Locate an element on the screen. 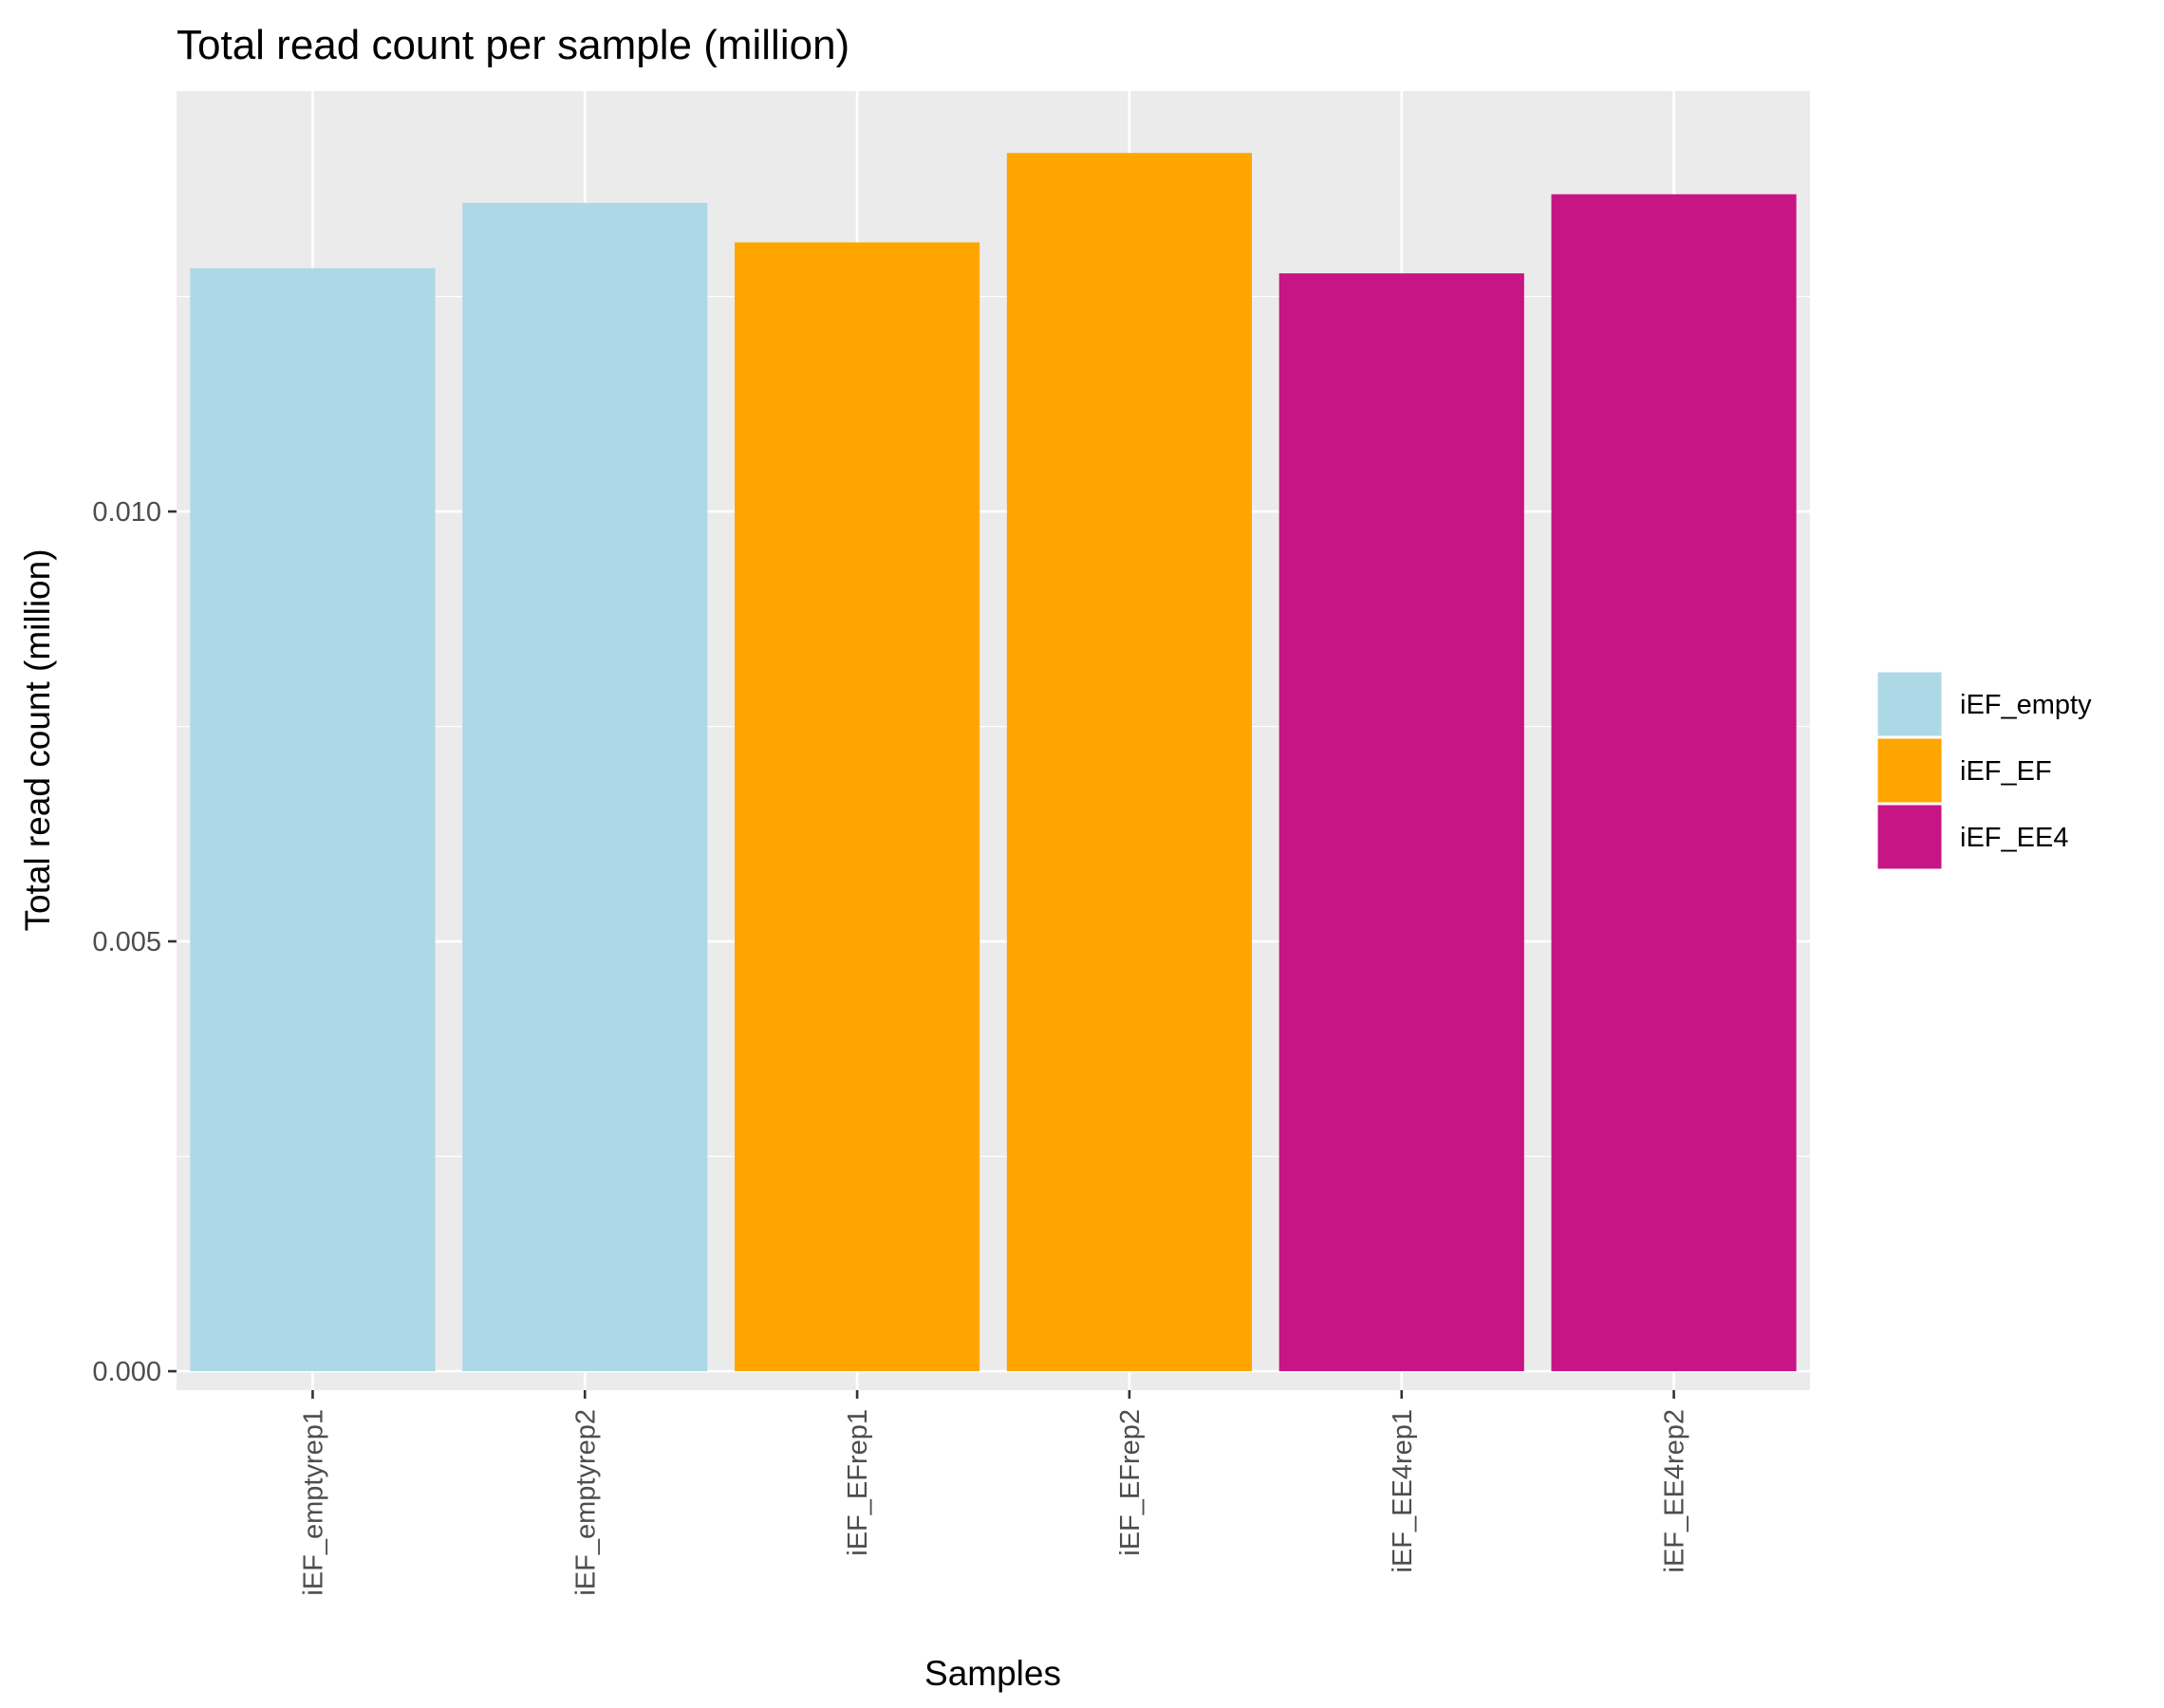 The height and width of the screenshot is (1708, 2164). x-tick-label: iEF_emptyrep2 is located at coordinates (585, 1502).